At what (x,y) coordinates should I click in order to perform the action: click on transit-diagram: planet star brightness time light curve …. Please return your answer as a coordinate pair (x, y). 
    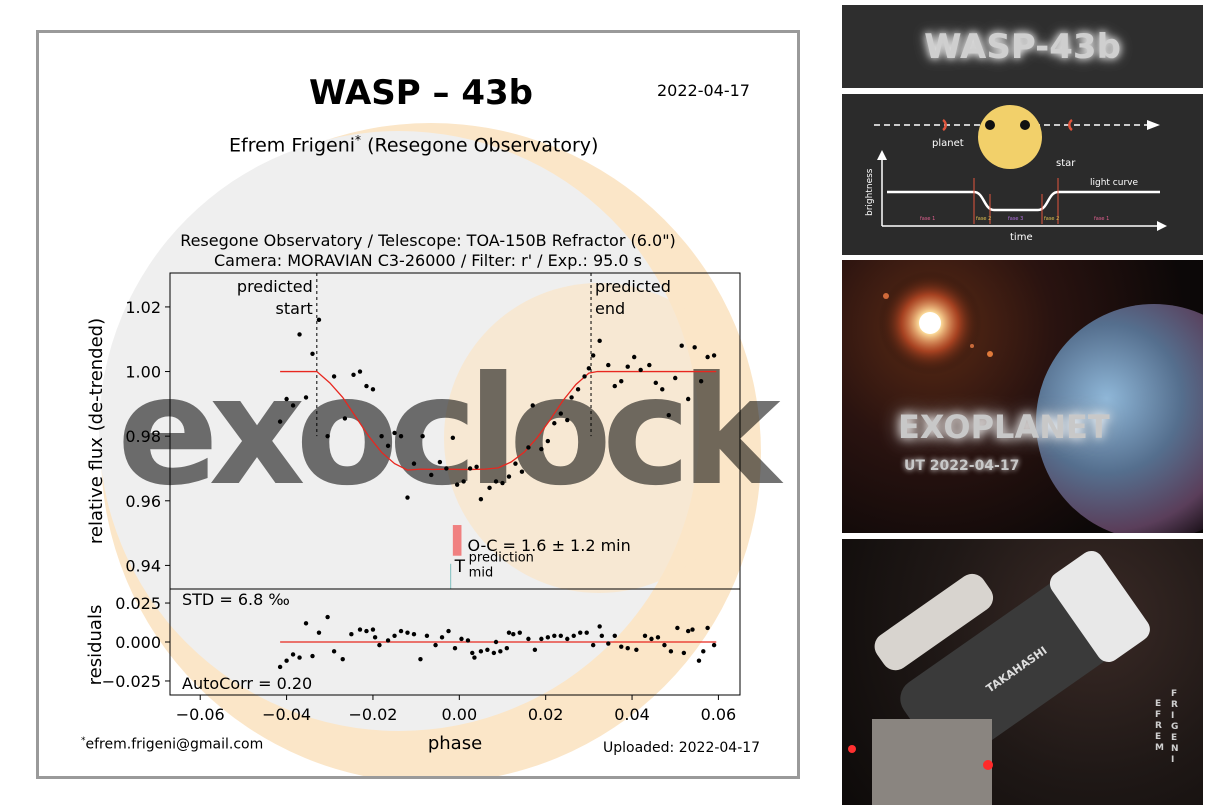
    Looking at the image, I should click on (1016, 174).